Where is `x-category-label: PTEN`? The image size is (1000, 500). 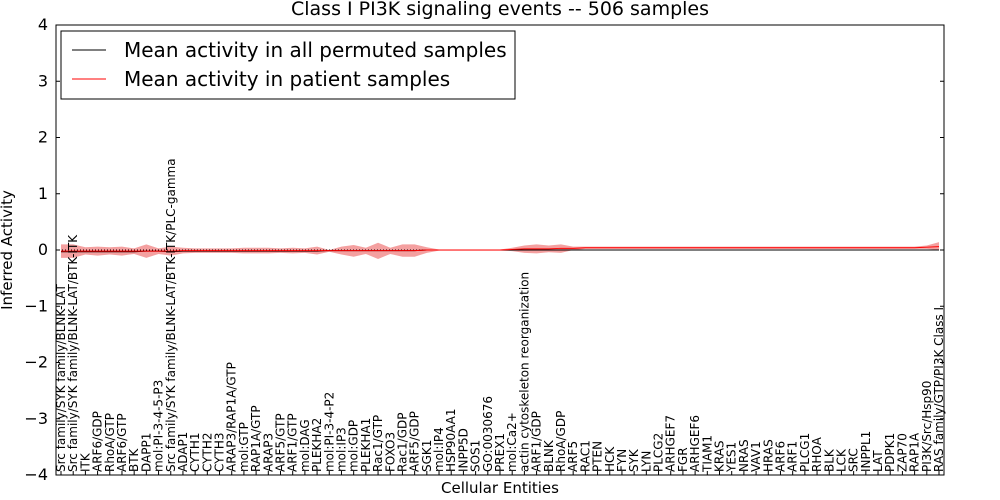 x-category-label: PTEN is located at coordinates (598, 456).